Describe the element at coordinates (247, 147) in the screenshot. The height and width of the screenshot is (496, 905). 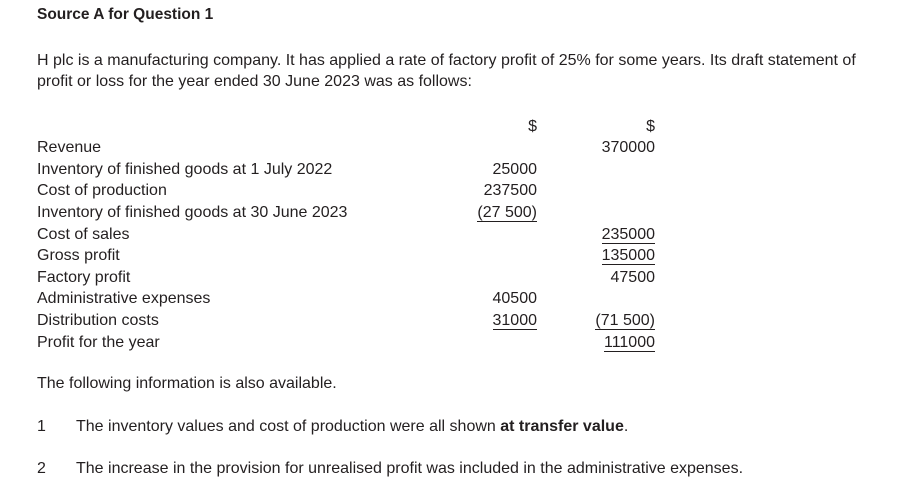
I see `table-cell: Revenue` at that location.